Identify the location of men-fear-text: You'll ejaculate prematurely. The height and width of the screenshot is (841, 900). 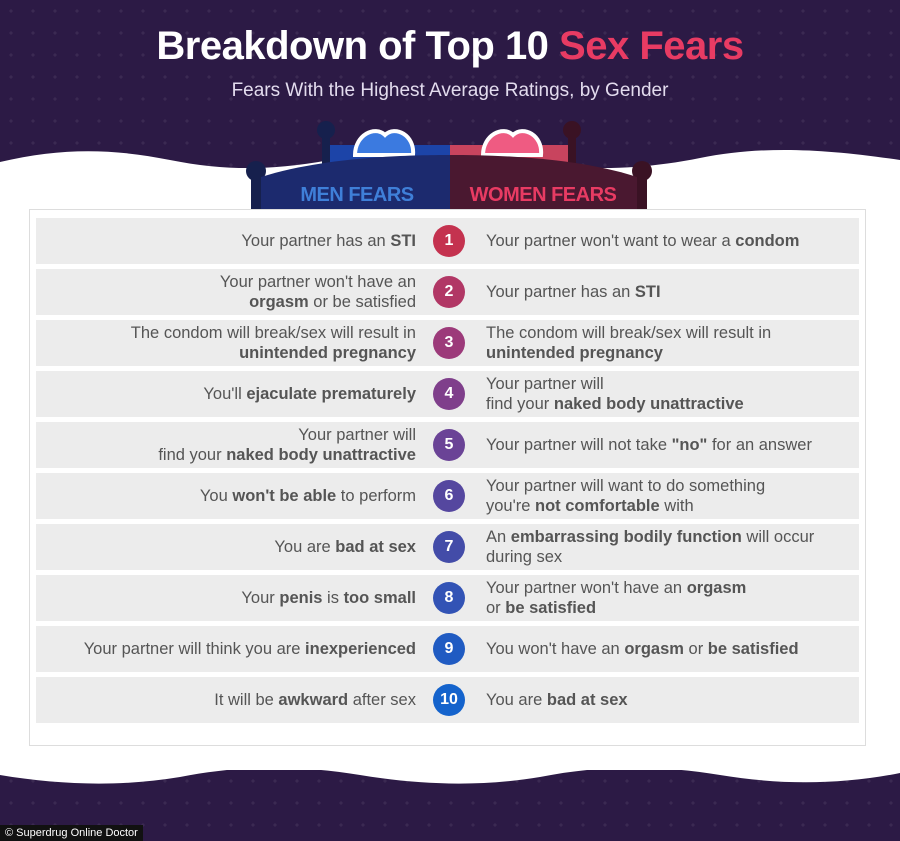
(309, 394).